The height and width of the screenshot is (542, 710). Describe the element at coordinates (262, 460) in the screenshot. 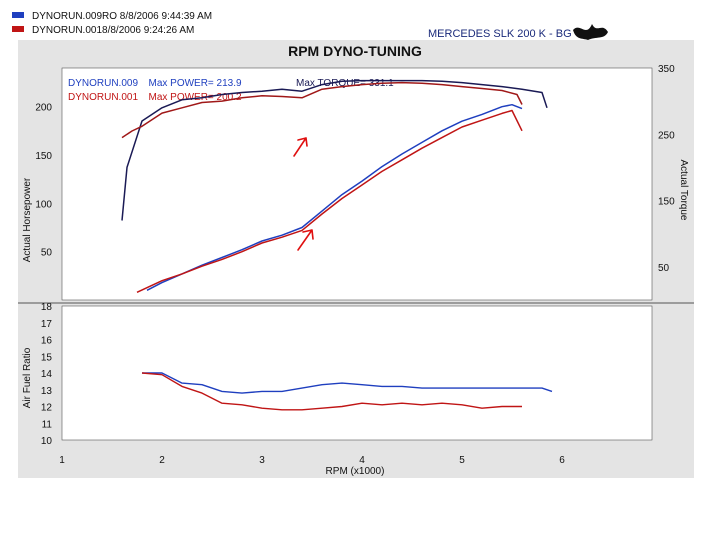

I see `x-tick-3: 3` at that location.